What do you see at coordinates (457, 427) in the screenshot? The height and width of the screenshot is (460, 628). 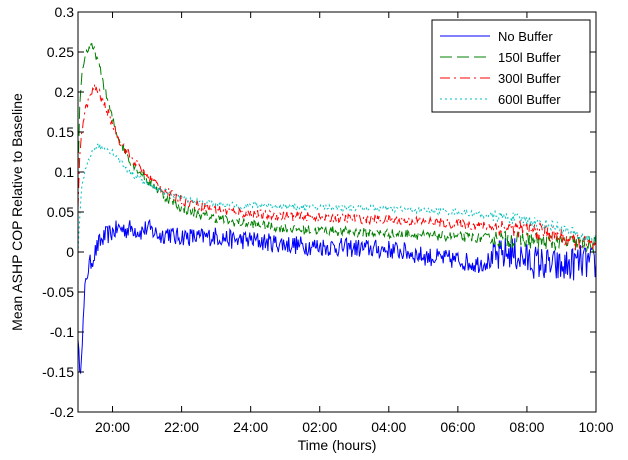 I see `x-tick-label: 06:00` at bounding box center [457, 427].